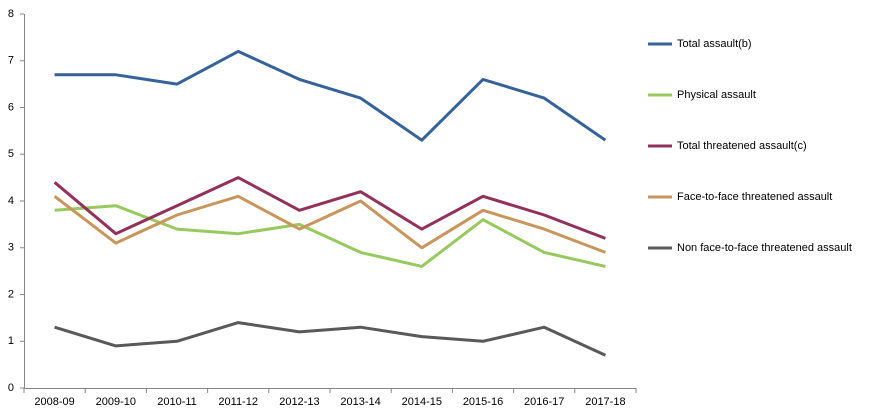  Describe the element at coordinates (742, 146) in the screenshot. I see `legend-label: Total threatened assault(c)` at that location.